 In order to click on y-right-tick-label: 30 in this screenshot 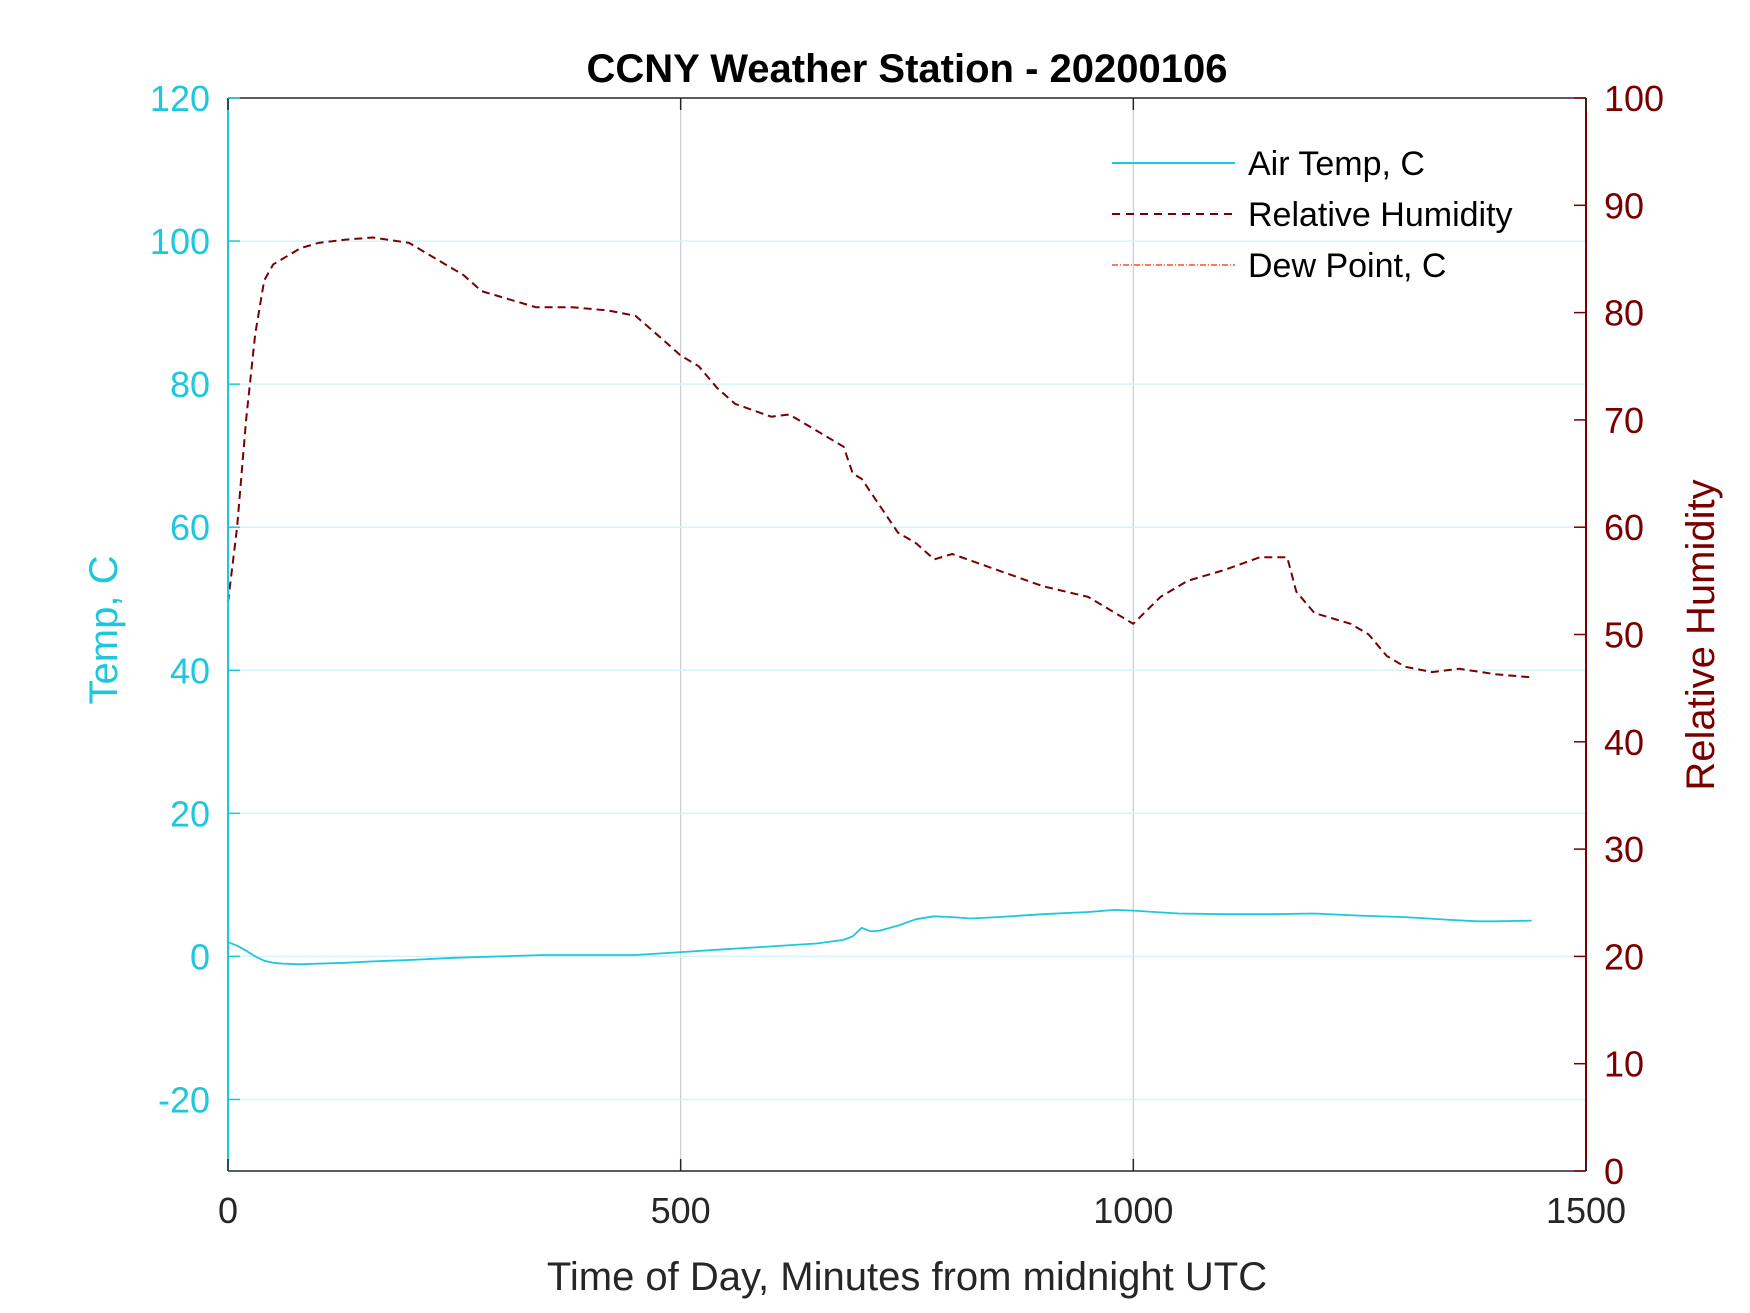, I will do `click(1624, 849)`.